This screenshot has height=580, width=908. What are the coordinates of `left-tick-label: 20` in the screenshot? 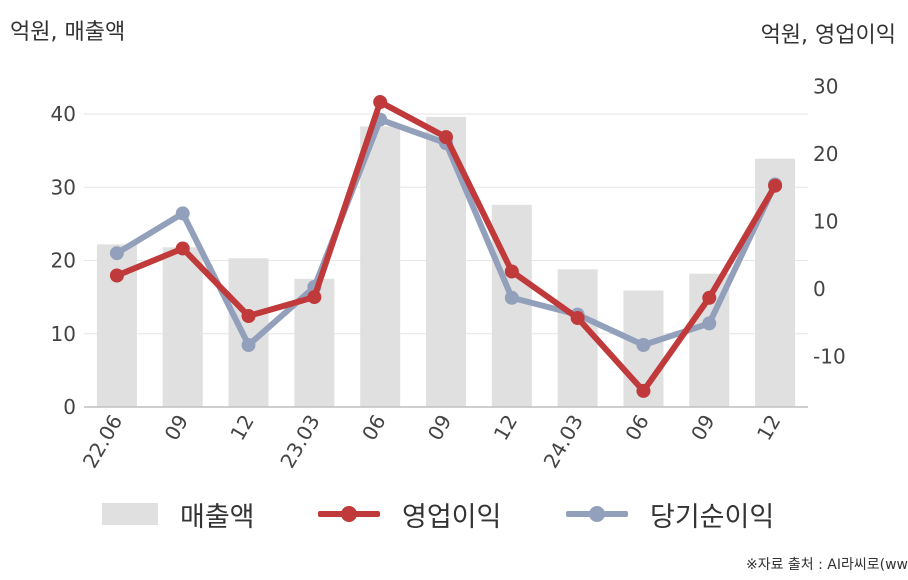 It's located at (63, 261).